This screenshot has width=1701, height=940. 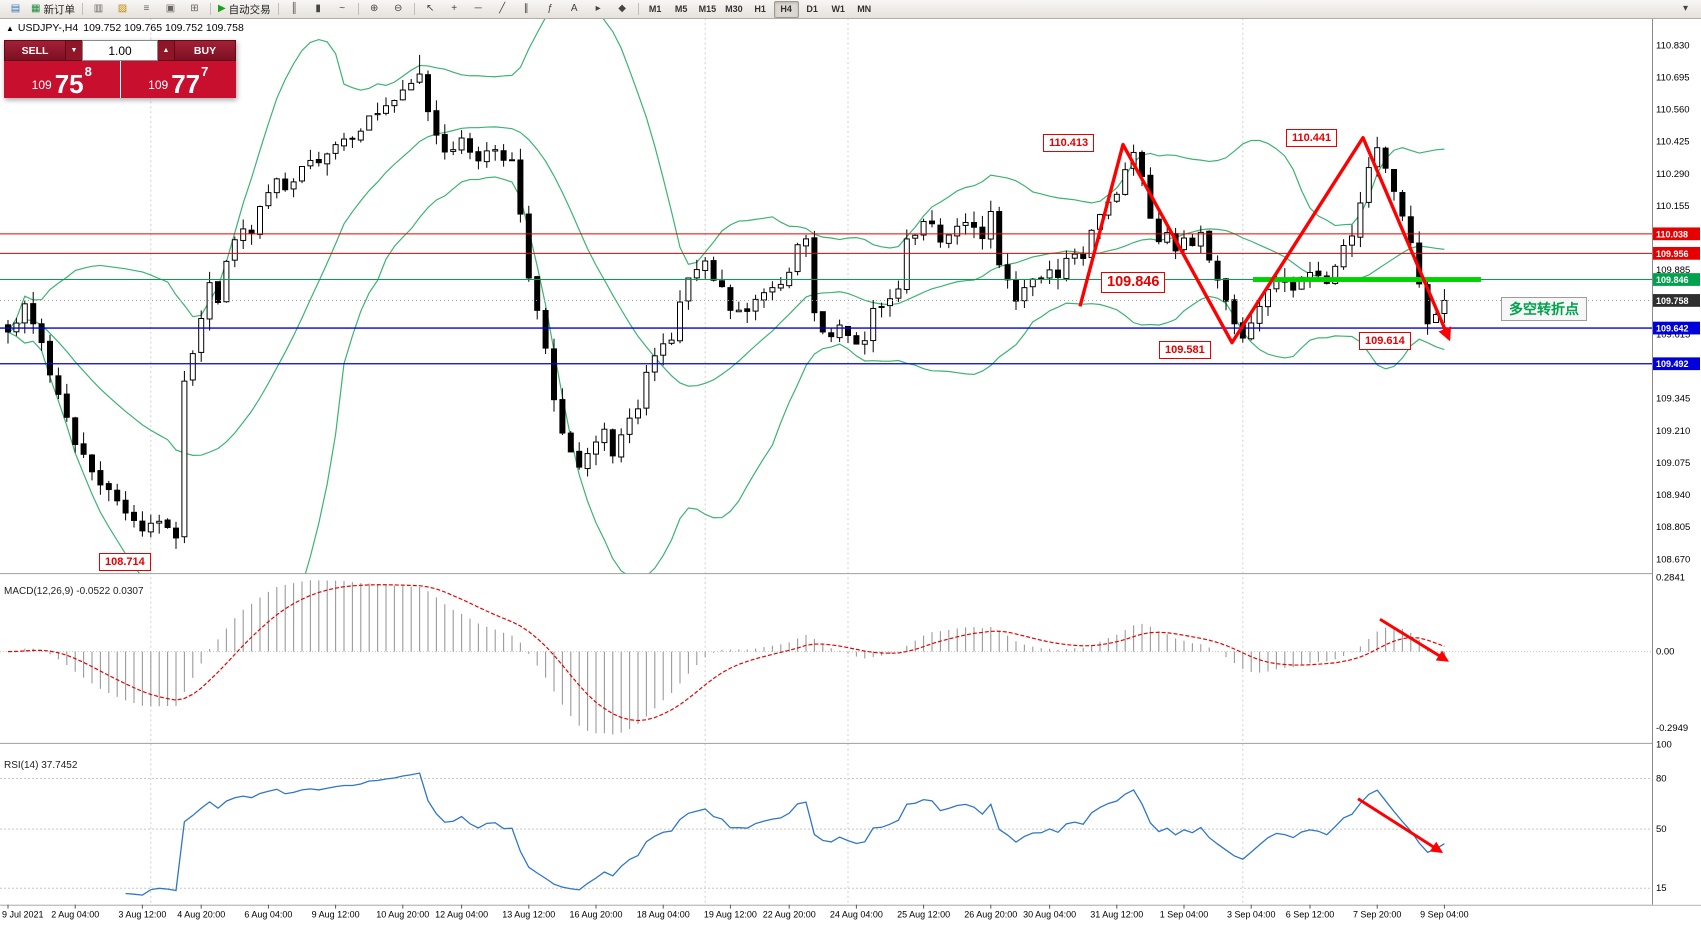 I want to click on svg-text: 10 Aug 20:00, so click(x=402, y=915).